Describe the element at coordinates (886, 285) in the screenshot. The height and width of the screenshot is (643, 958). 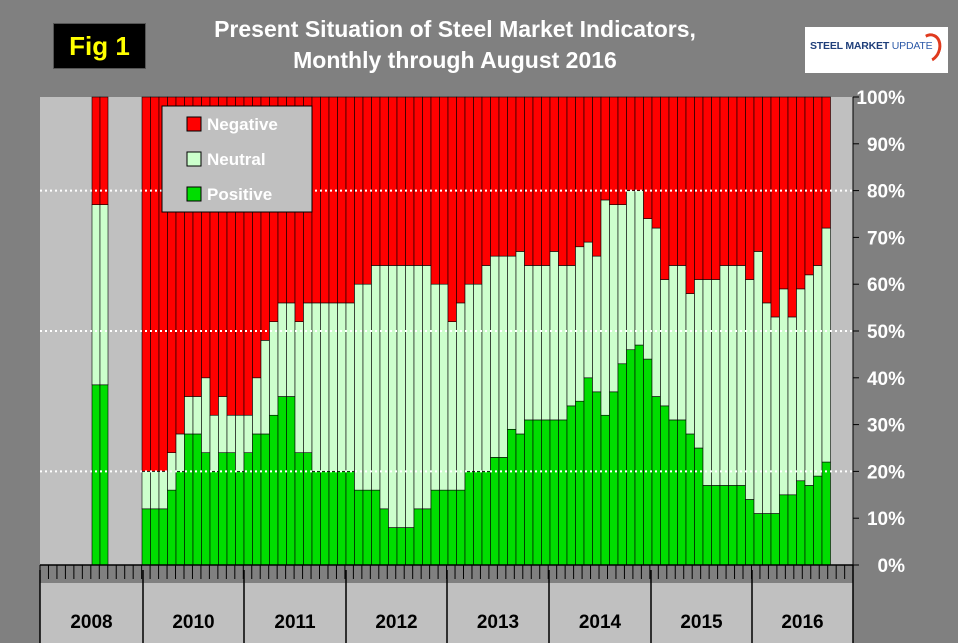
I see `y-tick-label-6: 60%` at that location.